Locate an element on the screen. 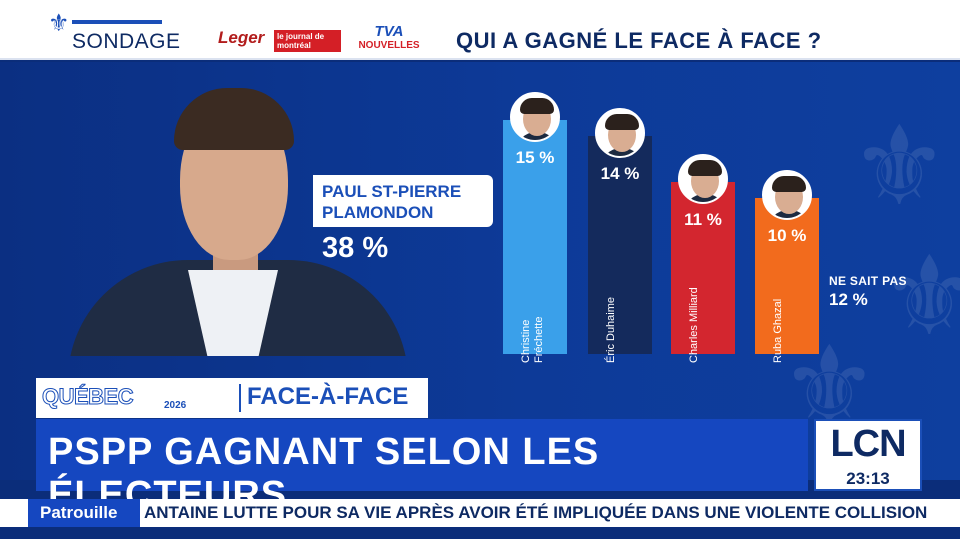  headline-banner: PSPP GAGNANT SELON LES ÉLECTEURS is located at coordinates (422, 467).